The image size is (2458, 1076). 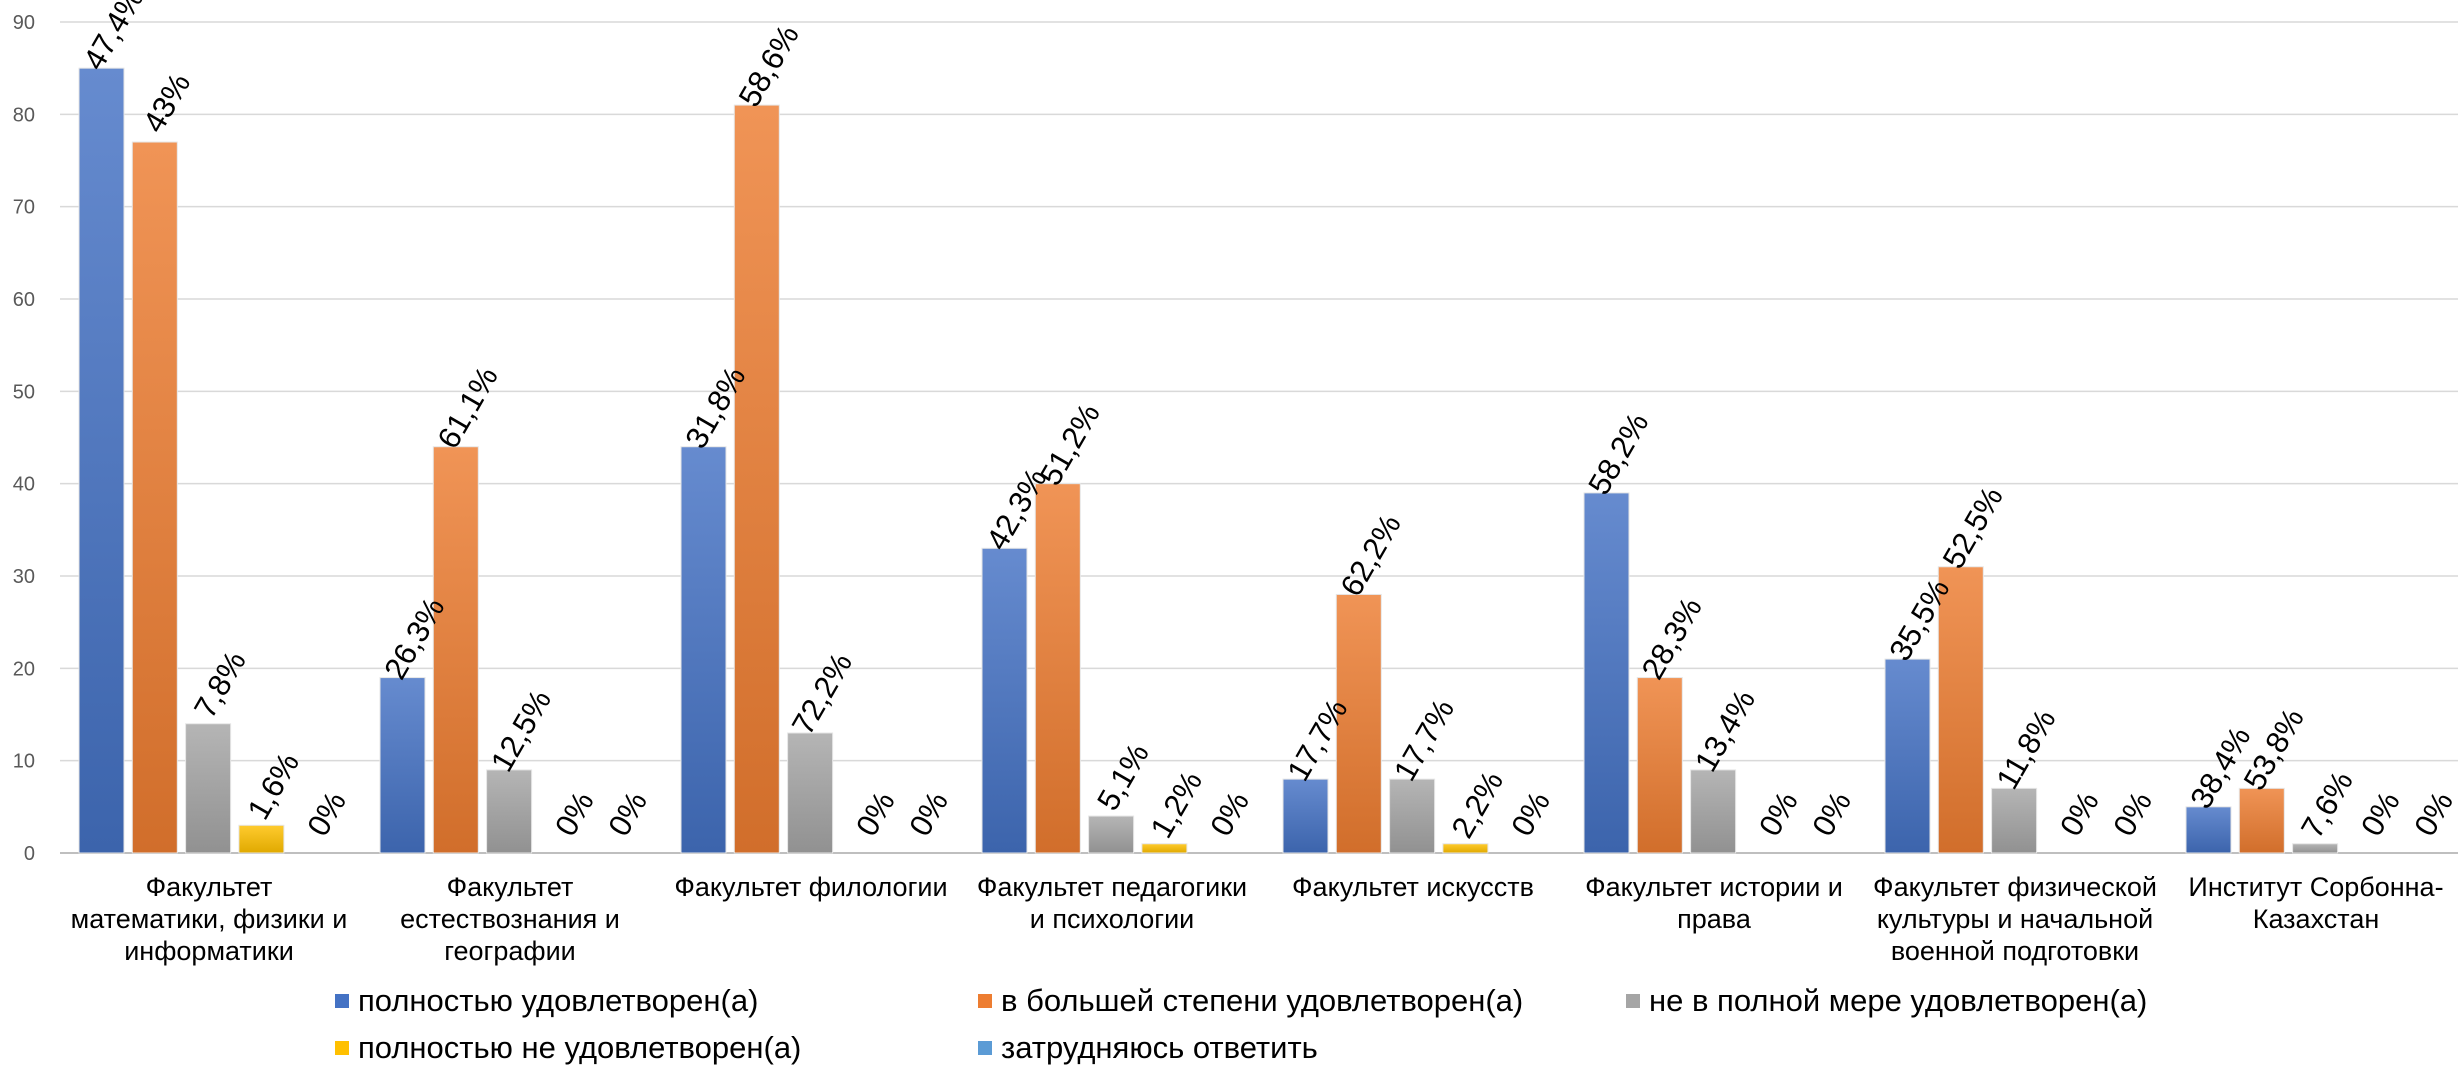 I want to click on legend-label: затрудняюсь ответить, so click(x=1159, y=1047).